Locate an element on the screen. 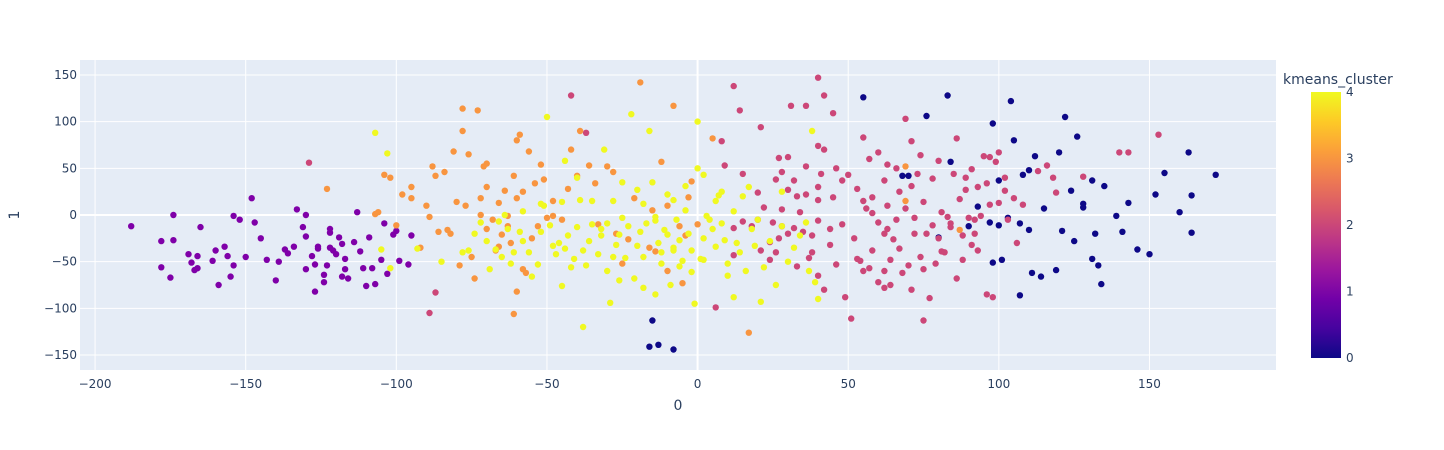 This screenshot has height=450, width=1444. x-tick-label: −150 is located at coordinates (245, 384).